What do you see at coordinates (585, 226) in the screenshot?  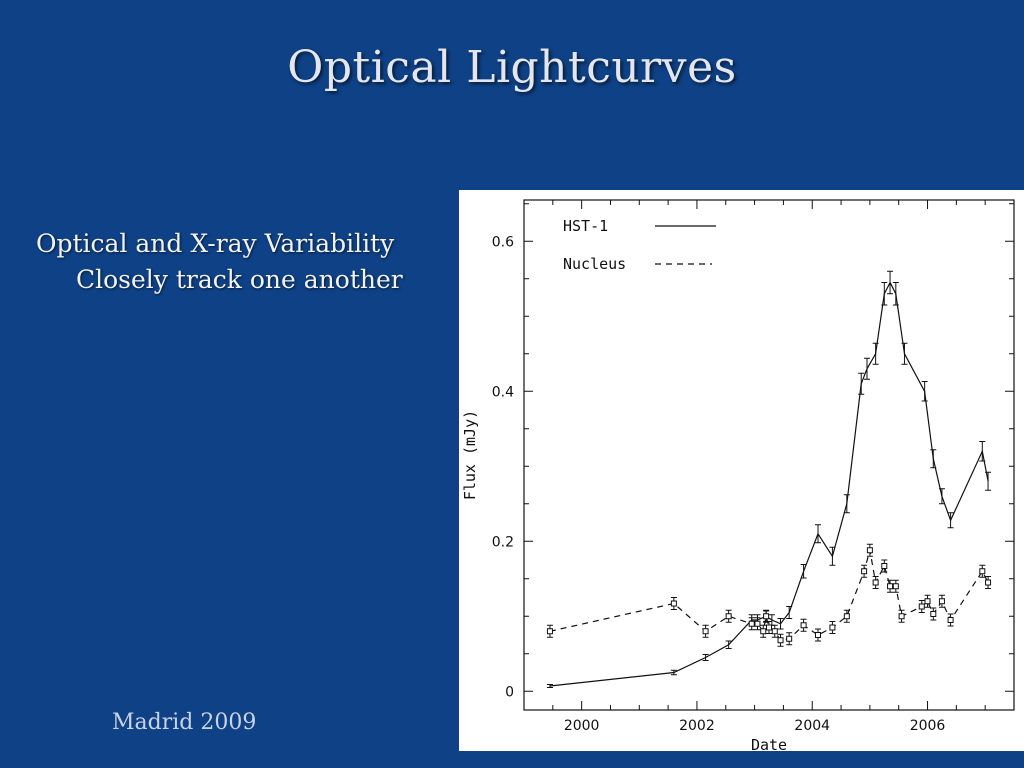 I see `legend-label: HST-1` at bounding box center [585, 226].